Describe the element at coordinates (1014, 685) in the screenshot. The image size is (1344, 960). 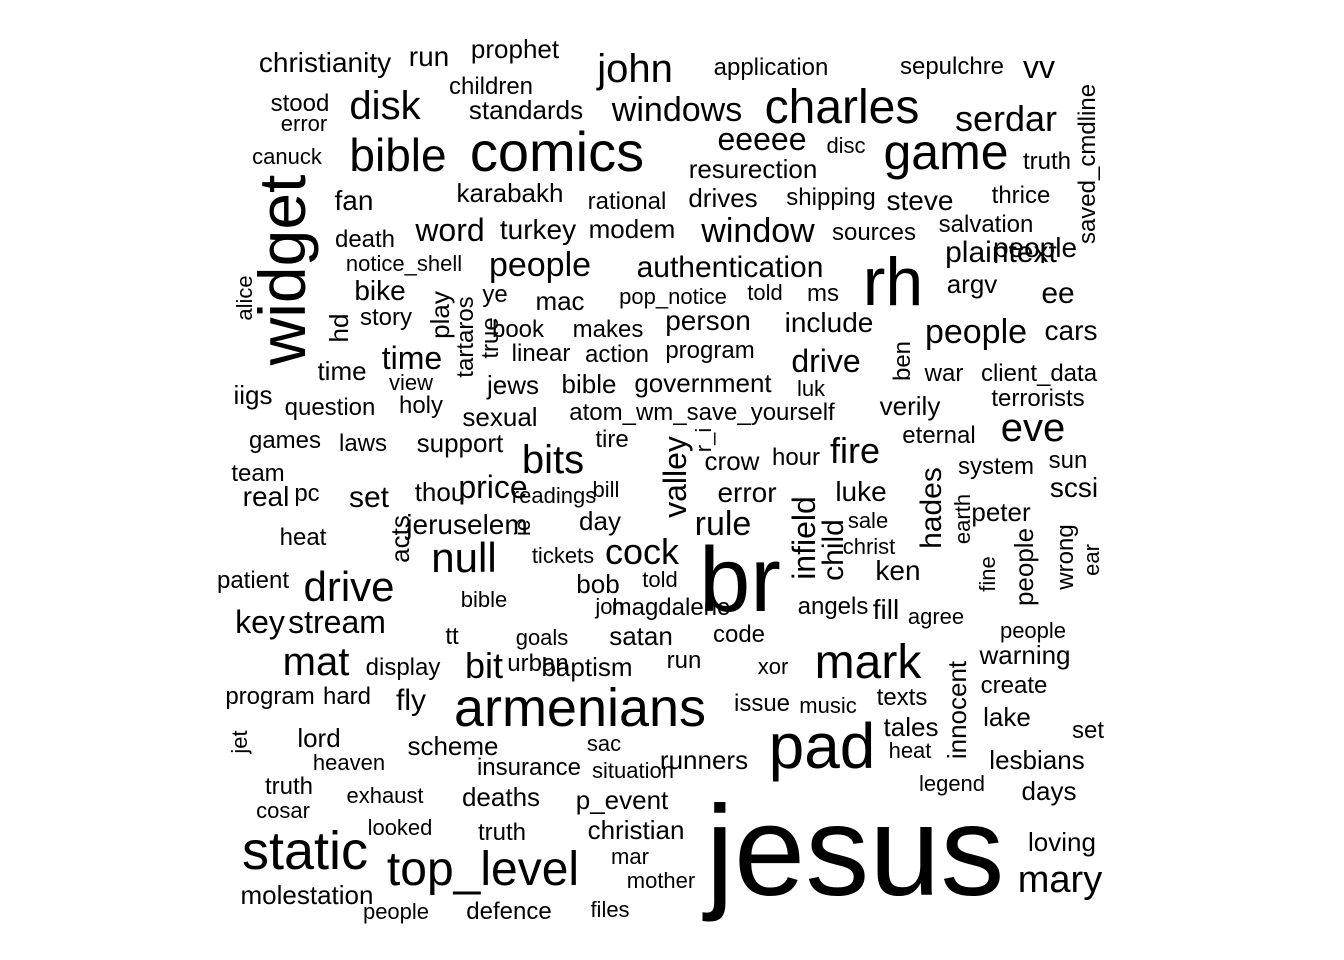
I see `cloud-word: create` at that location.